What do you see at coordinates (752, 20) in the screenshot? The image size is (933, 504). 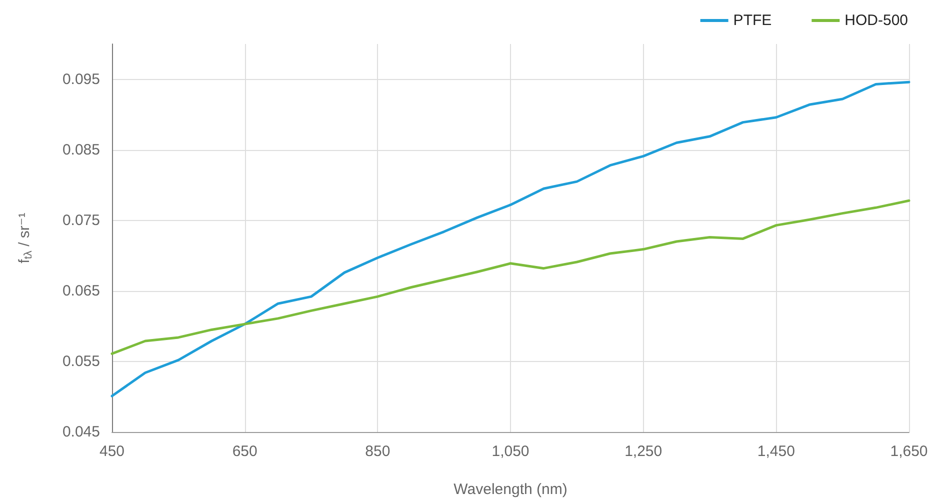 I see `legend-label: PTFE` at bounding box center [752, 20].